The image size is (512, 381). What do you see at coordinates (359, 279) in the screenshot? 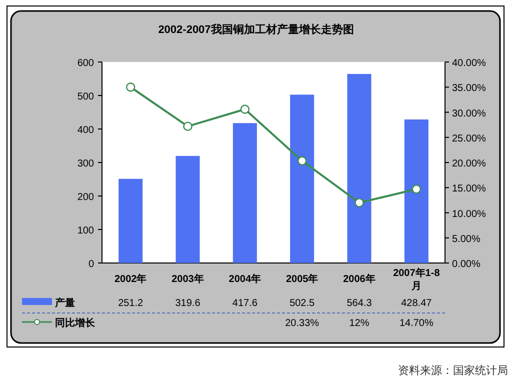
I see `x-tick-label: 2006年` at bounding box center [359, 279].